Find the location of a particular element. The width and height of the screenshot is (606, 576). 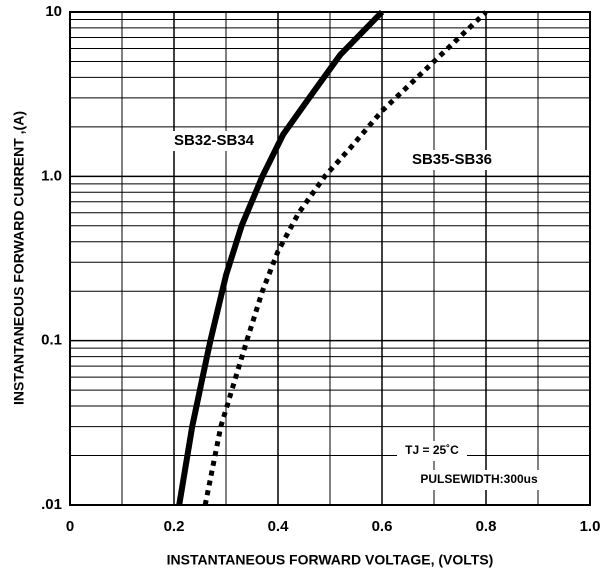

x-tick-label: 0.4 is located at coordinates (279, 526).